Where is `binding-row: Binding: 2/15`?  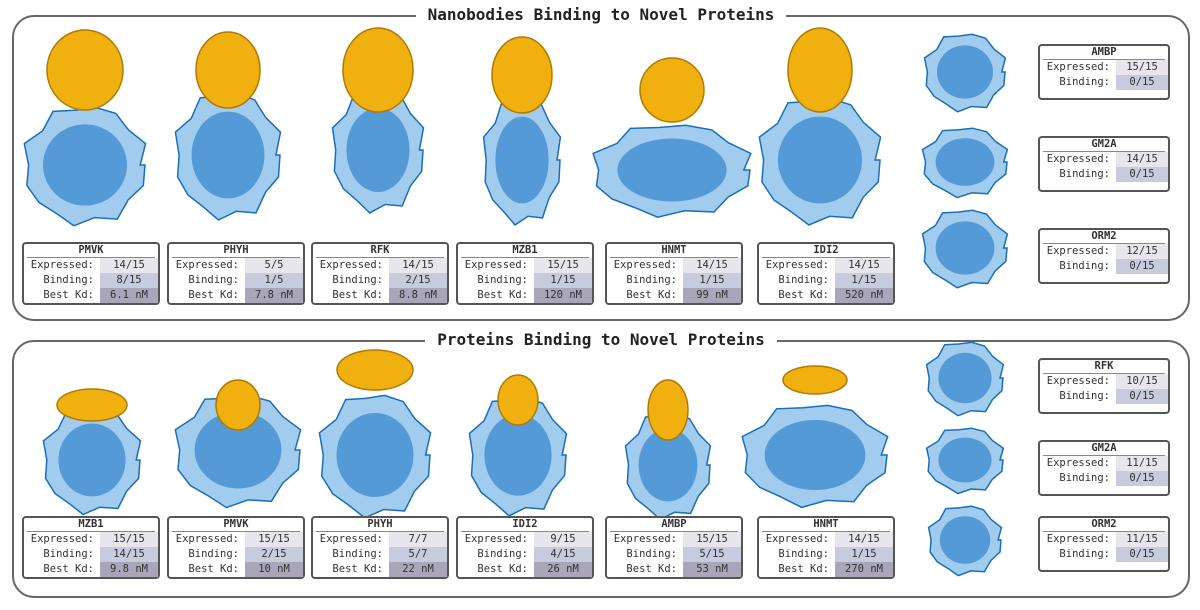 binding-row: Binding: 2/15 is located at coordinates (236, 554).